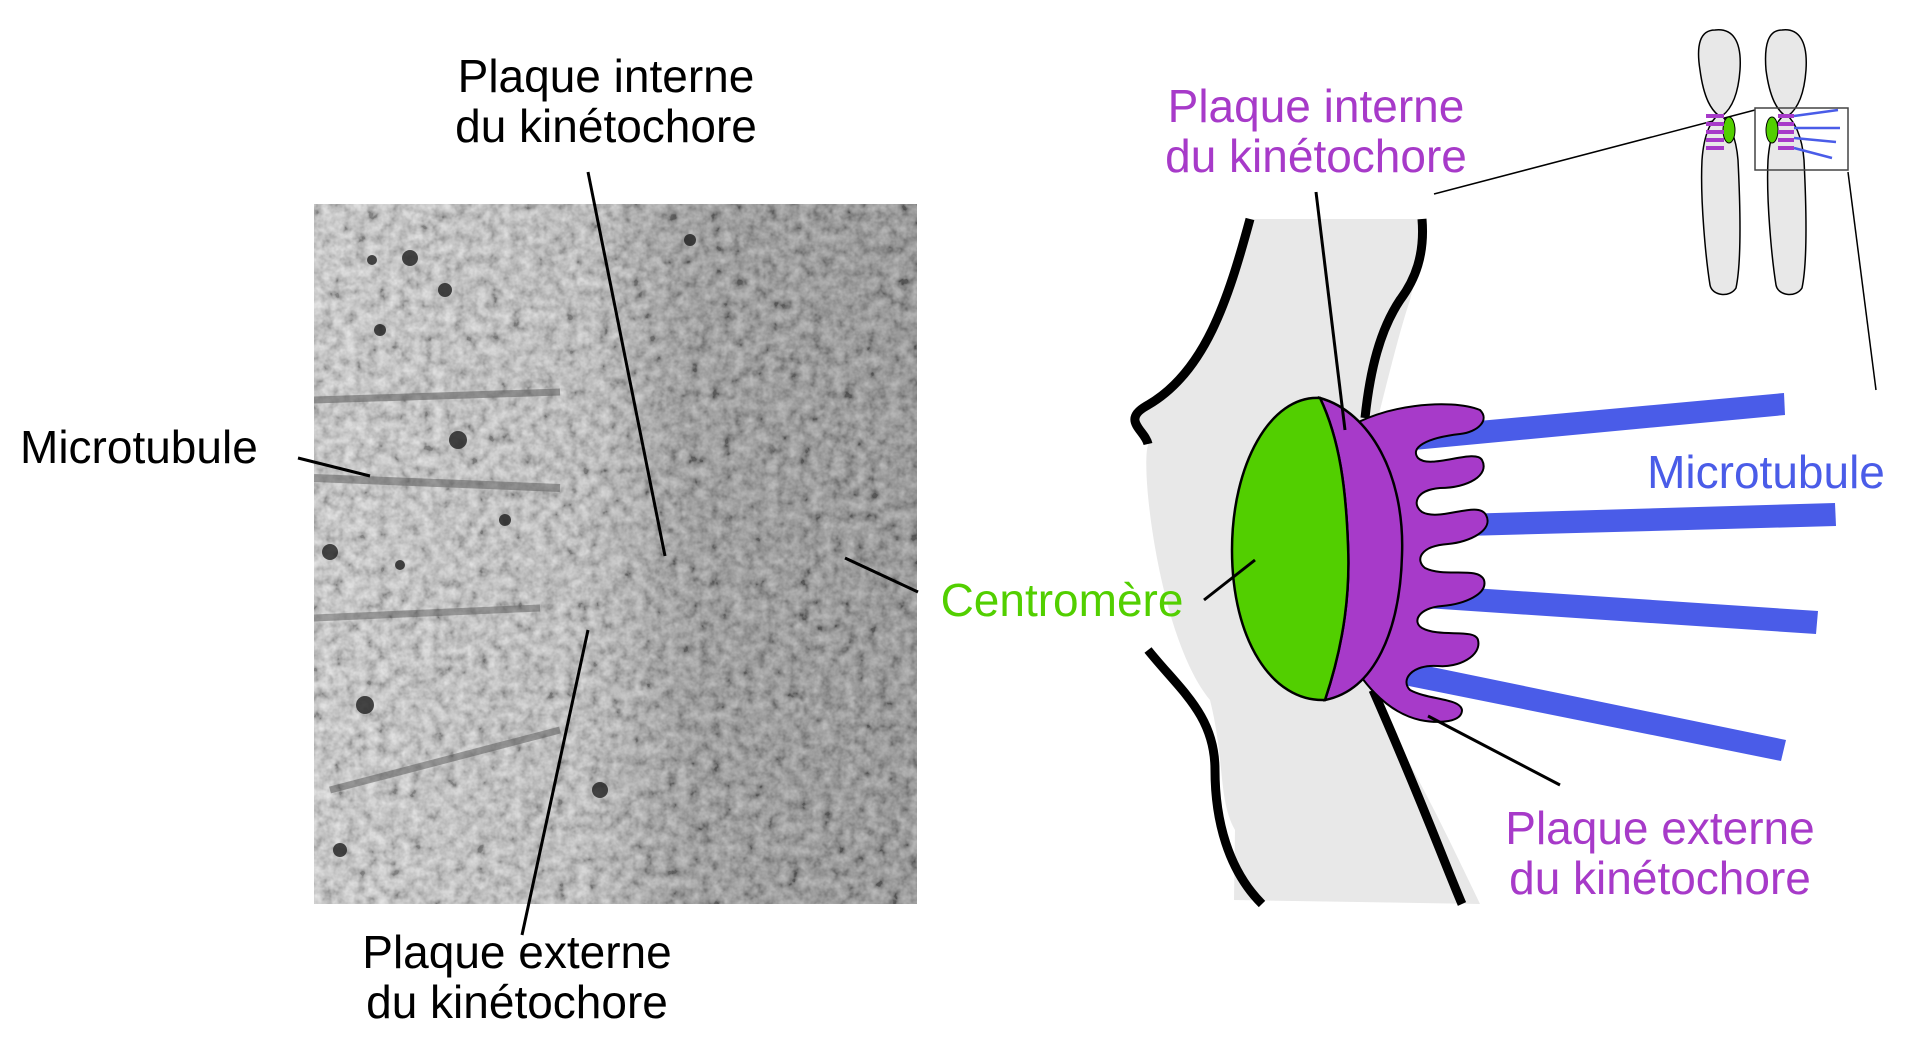  What do you see at coordinates (1062, 600) in the screenshot?
I see `label-centromere: Centromère` at bounding box center [1062, 600].